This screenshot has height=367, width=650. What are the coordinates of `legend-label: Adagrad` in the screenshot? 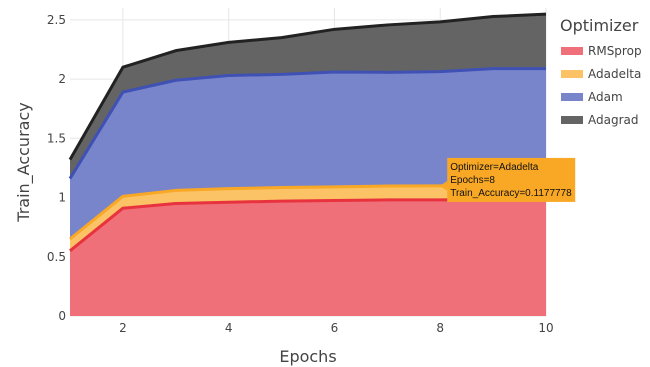 It's located at (613, 120).